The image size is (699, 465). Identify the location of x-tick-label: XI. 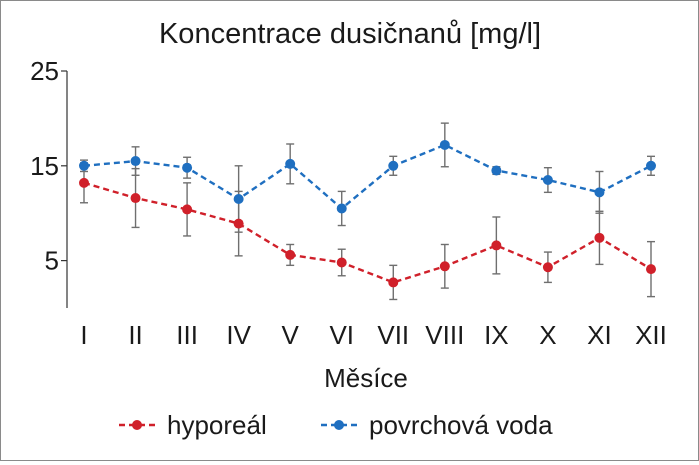
(599, 335).